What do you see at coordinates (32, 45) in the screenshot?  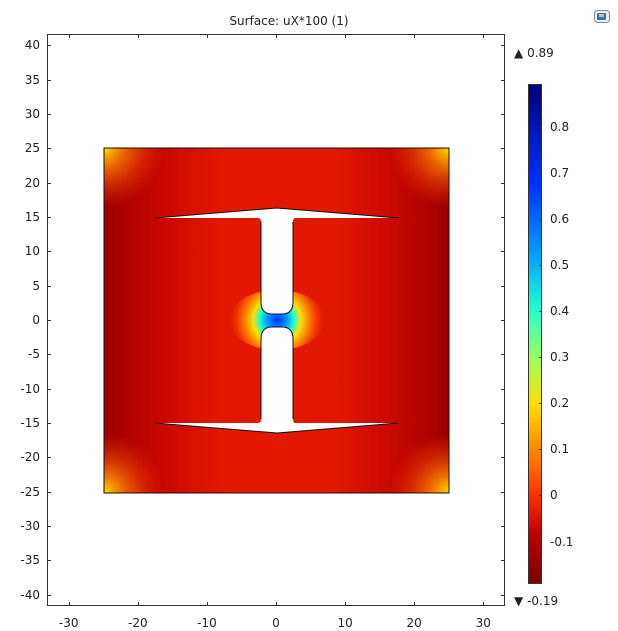 I see `y-tick-label: 40` at bounding box center [32, 45].